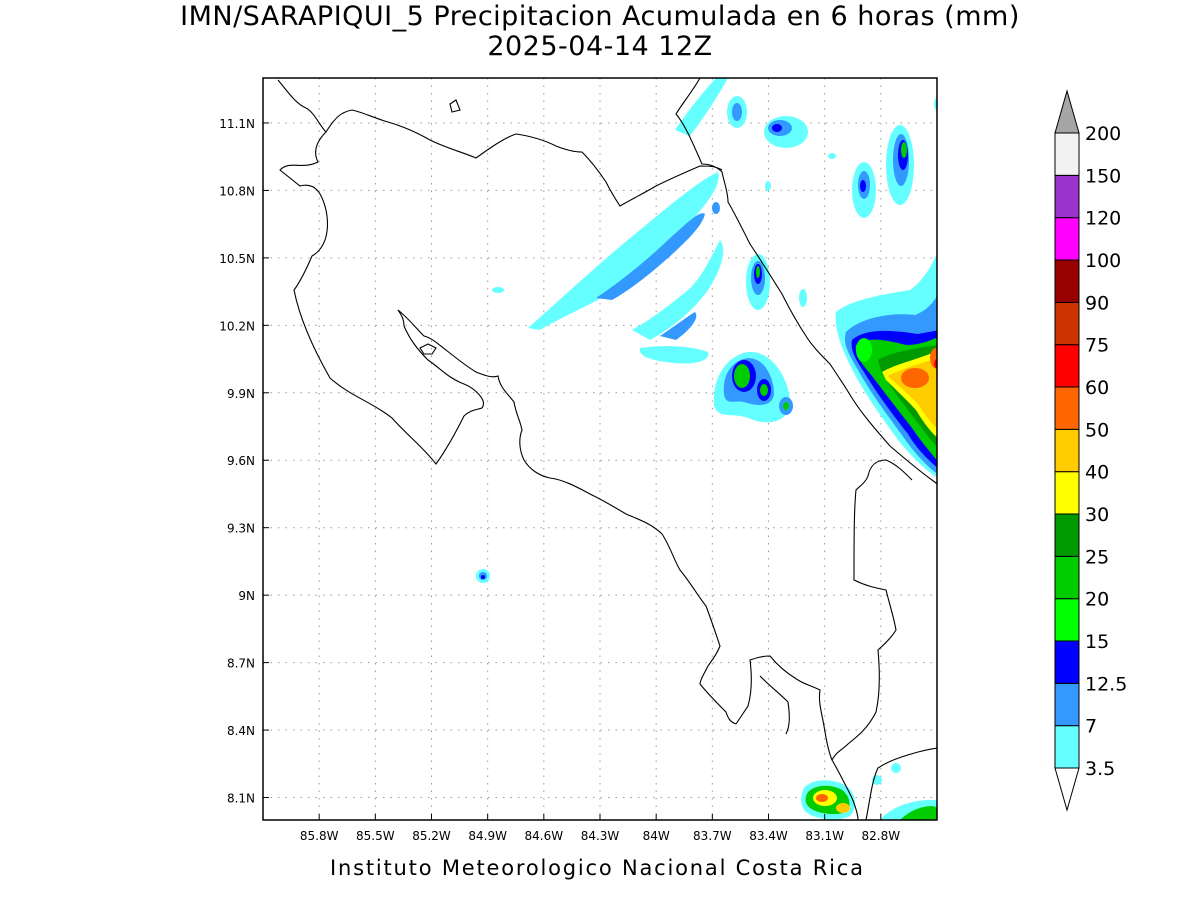 This screenshot has width=1200, height=900. What do you see at coordinates (431, 836) in the screenshot?
I see `x-tick-label: 85.2W` at bounding box center [431, 836].